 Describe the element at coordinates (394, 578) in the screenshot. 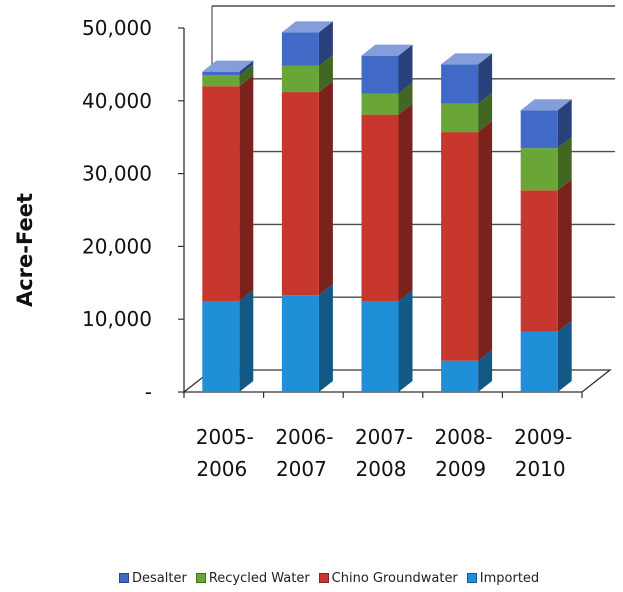

I see `legend-label: Chino Groundwater` at that location.